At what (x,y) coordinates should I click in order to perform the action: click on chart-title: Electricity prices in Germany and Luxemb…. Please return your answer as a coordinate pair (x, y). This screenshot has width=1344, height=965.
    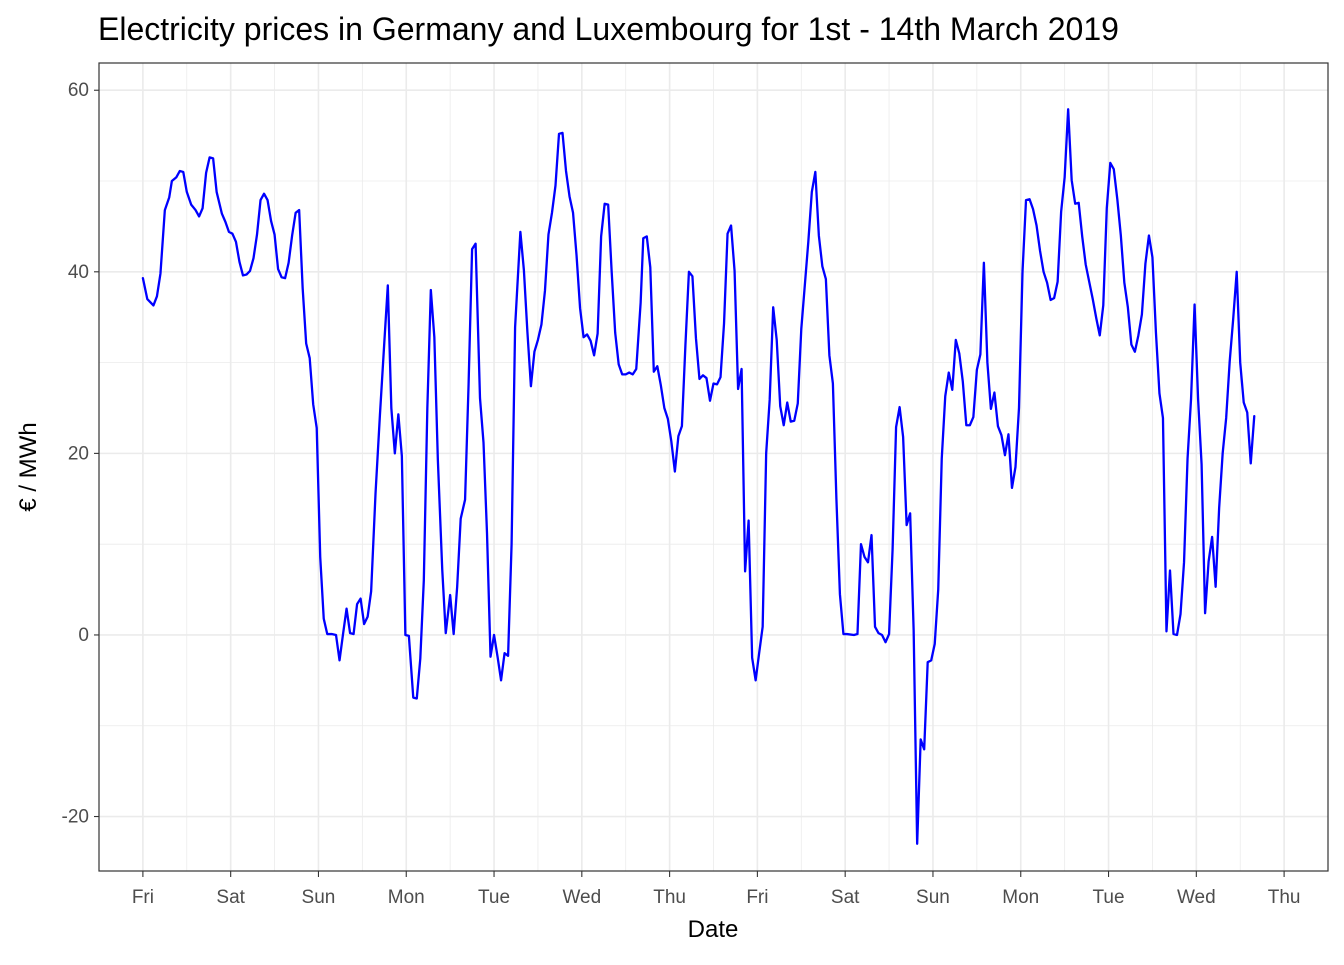
    Looking at the image, I should click on (608, 29).